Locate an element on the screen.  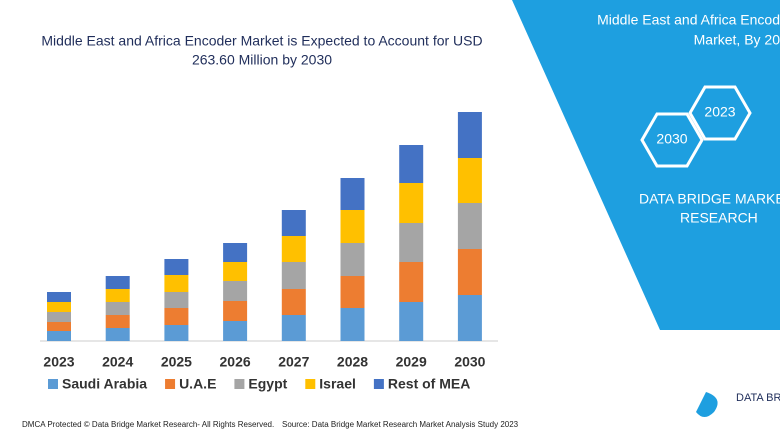
legend-label: Rest of MEA is located at coordinates (429, 384).